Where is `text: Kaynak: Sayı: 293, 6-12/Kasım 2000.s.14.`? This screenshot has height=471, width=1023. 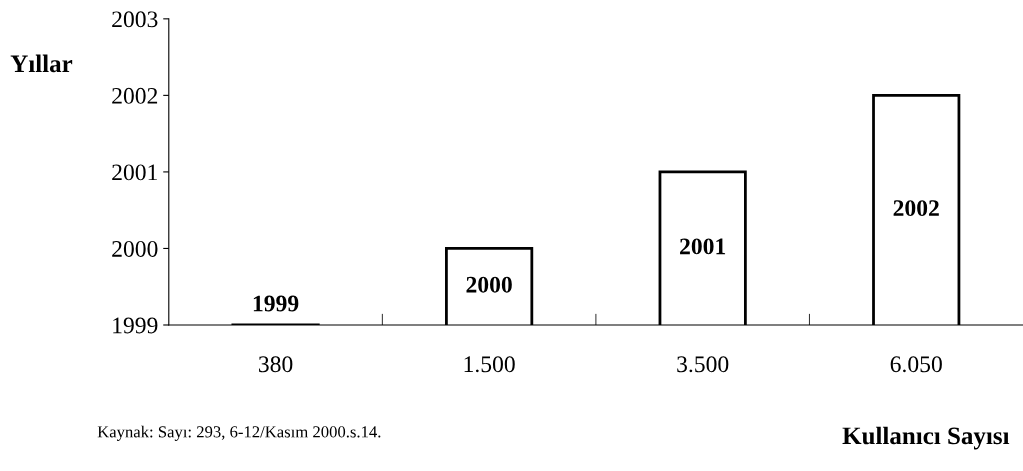 text: Kaynak: Sayı: 293, 6-12/Kasım 2000.s.14. is located at coordinates (239, 433).